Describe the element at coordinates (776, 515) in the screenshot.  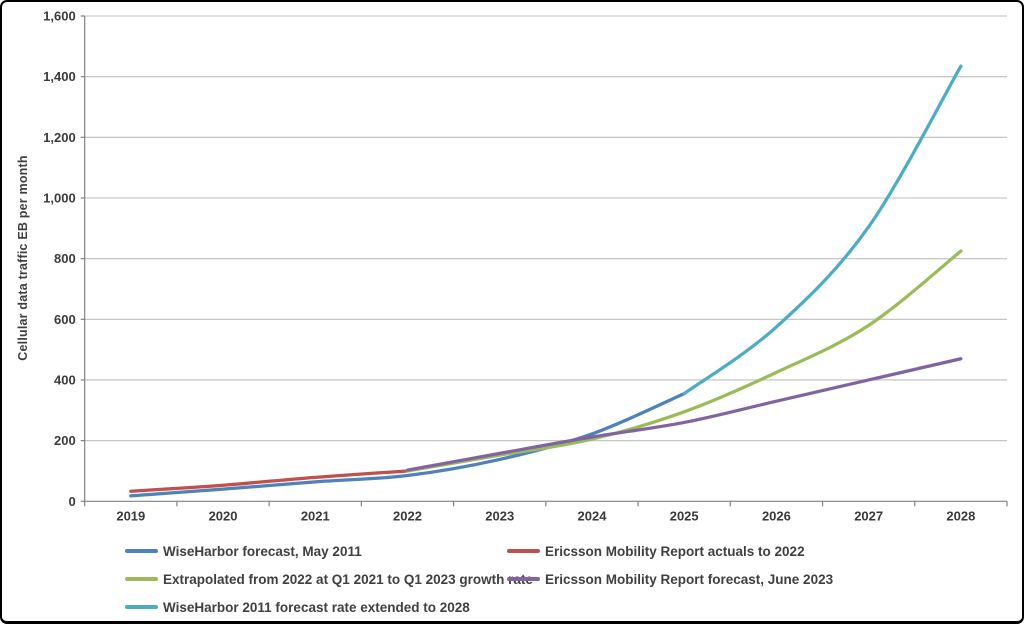
I see `x-tick-label: 2026` at that location.